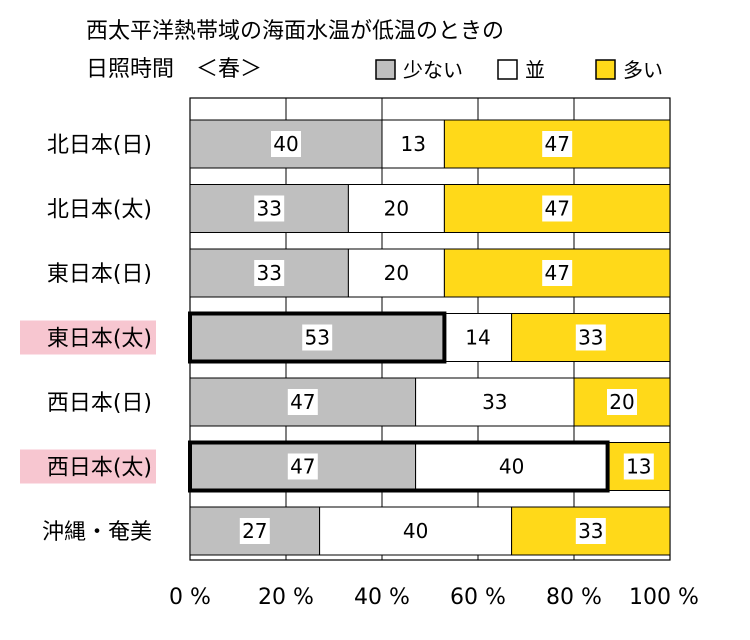 The height and width of the screenshot is (640, 750). I want to click on category-label: 北日本(日), so click(99, 145).